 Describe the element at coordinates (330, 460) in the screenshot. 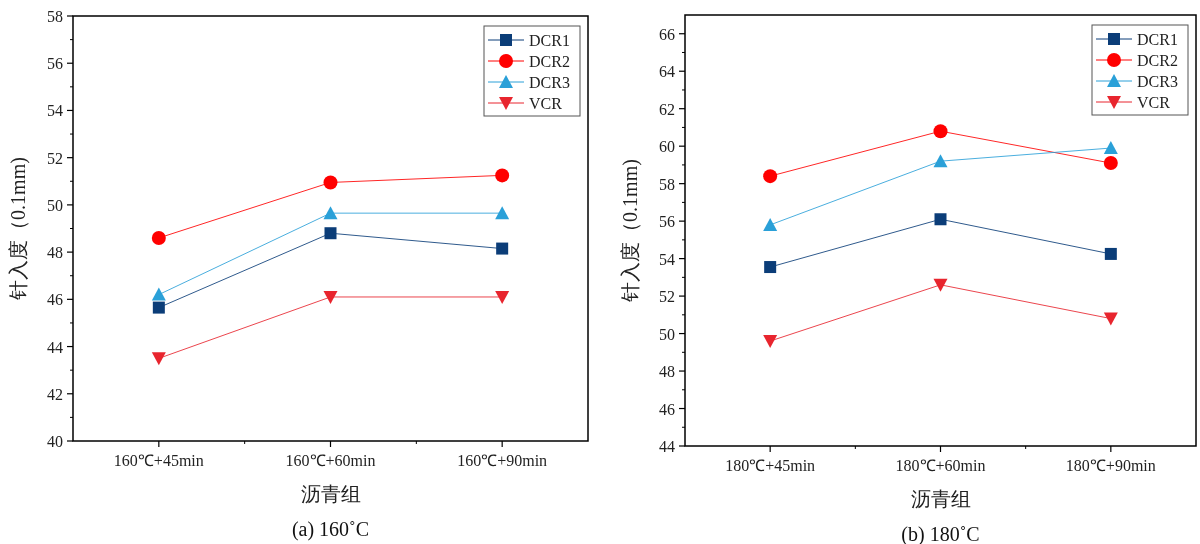

I see `x-tick-label: 160℃+60min` at that location.